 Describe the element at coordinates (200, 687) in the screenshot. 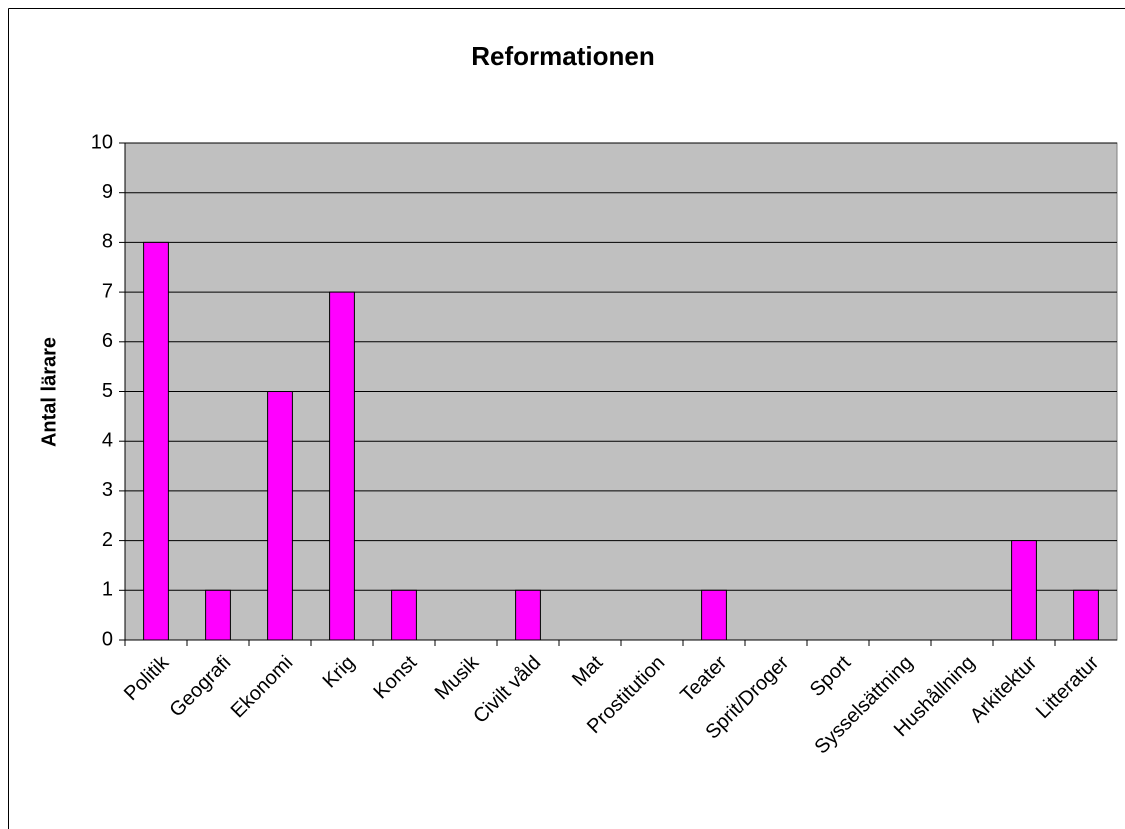

I see `x-tick-label: Geografi` at that location.